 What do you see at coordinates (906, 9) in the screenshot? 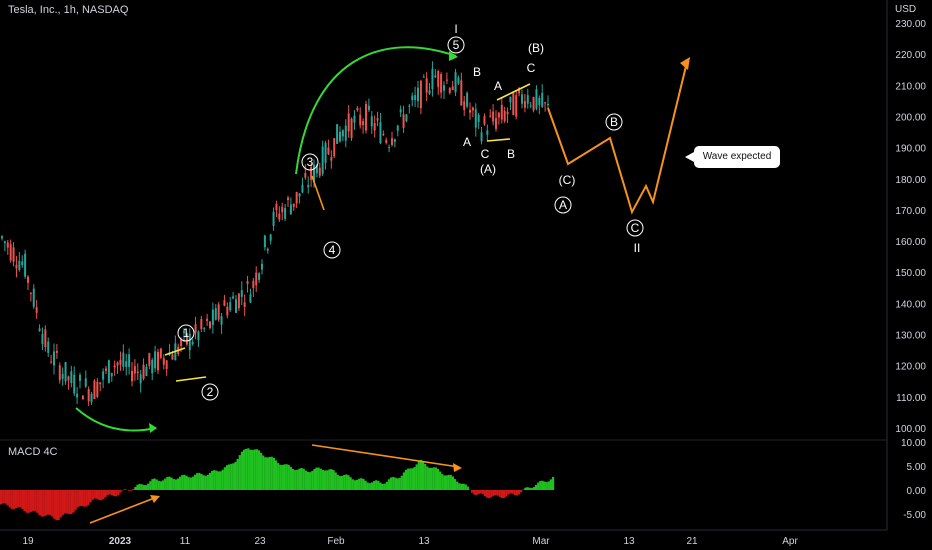
I see `price-axis-currency: USD` at bounding box center [906, 9].